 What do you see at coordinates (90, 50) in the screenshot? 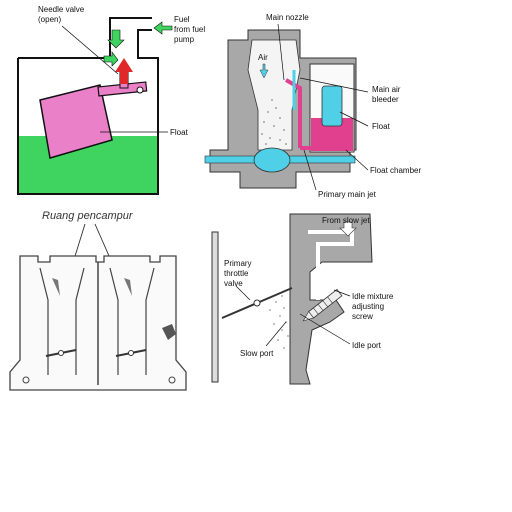
I see `leader-needle-valve` at bounding box center [90, 50].